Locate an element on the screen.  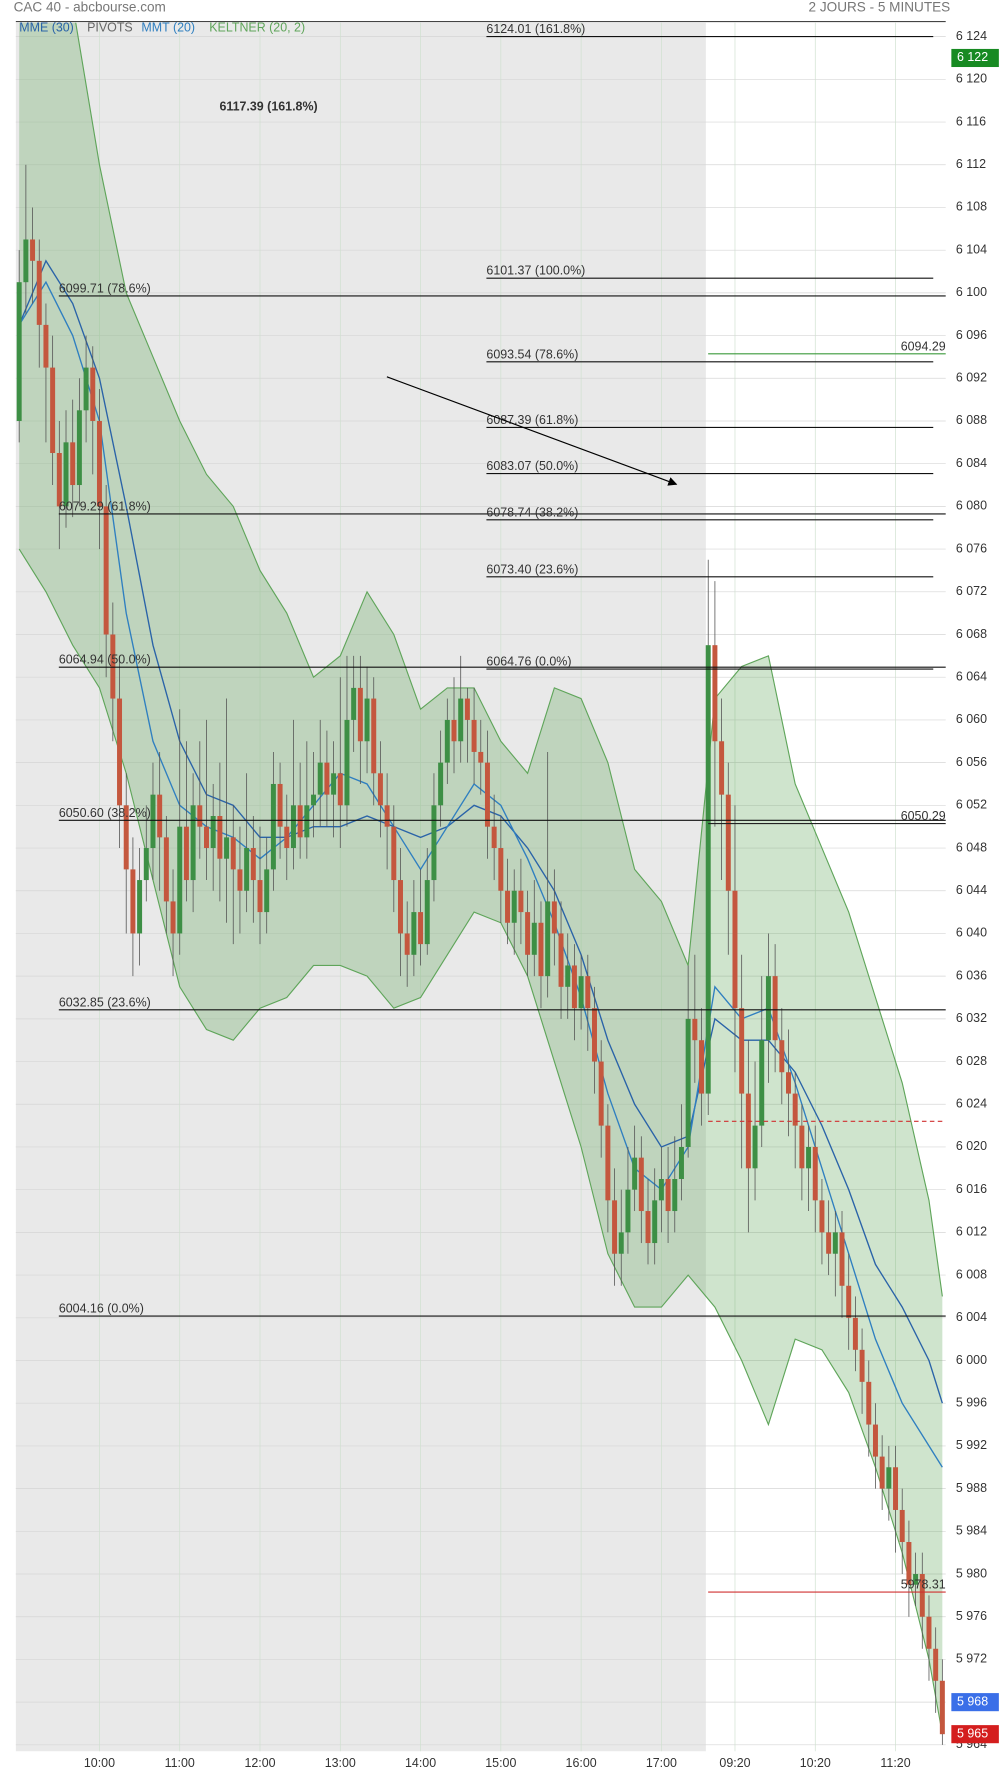
x-tick-label: 13:00 is located at coordinates (340, 1763).